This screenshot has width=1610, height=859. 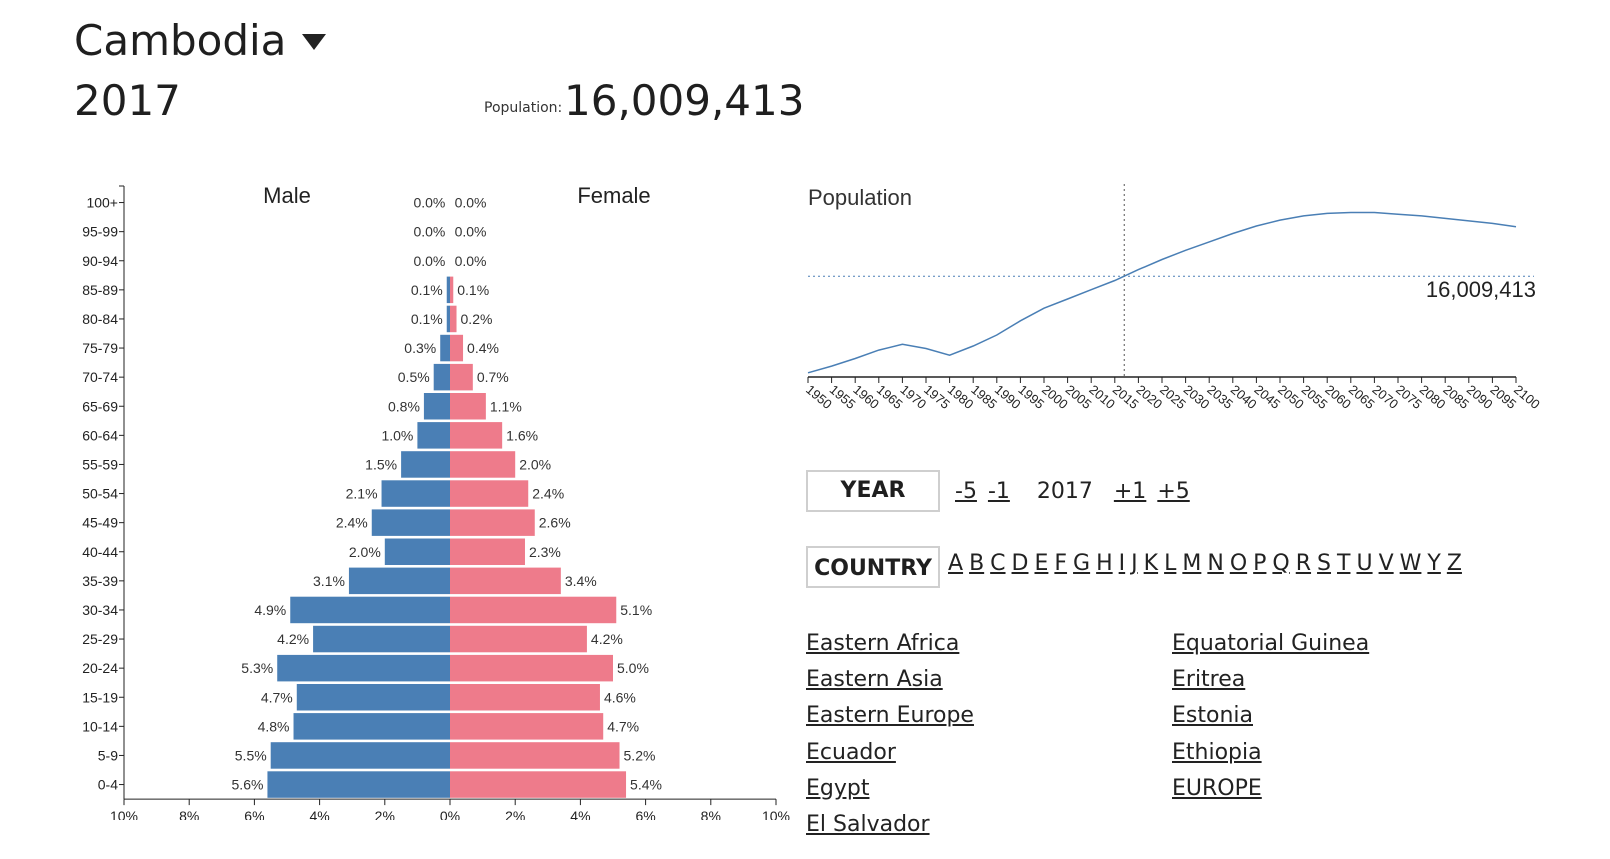 What do you see at coordinates (1209, 680) in the screenshot?
I see `country-link: Eritrea` at bounding box center [1209, 680].